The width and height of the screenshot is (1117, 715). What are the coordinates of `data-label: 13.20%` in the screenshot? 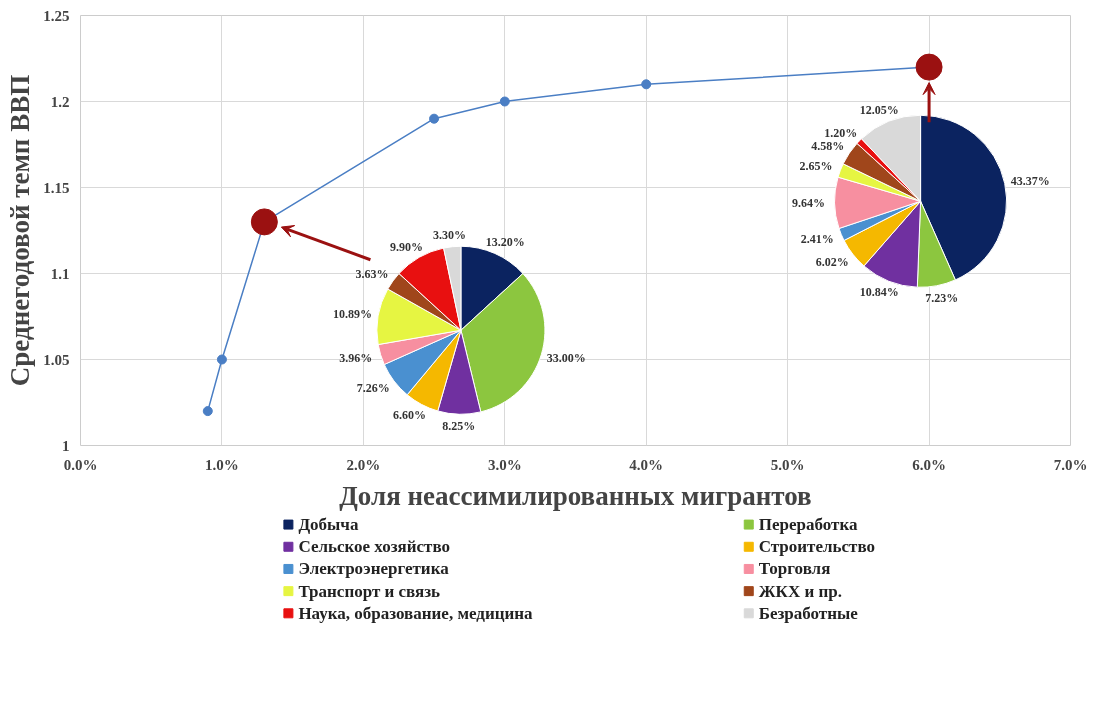 It's located at (505, 242).